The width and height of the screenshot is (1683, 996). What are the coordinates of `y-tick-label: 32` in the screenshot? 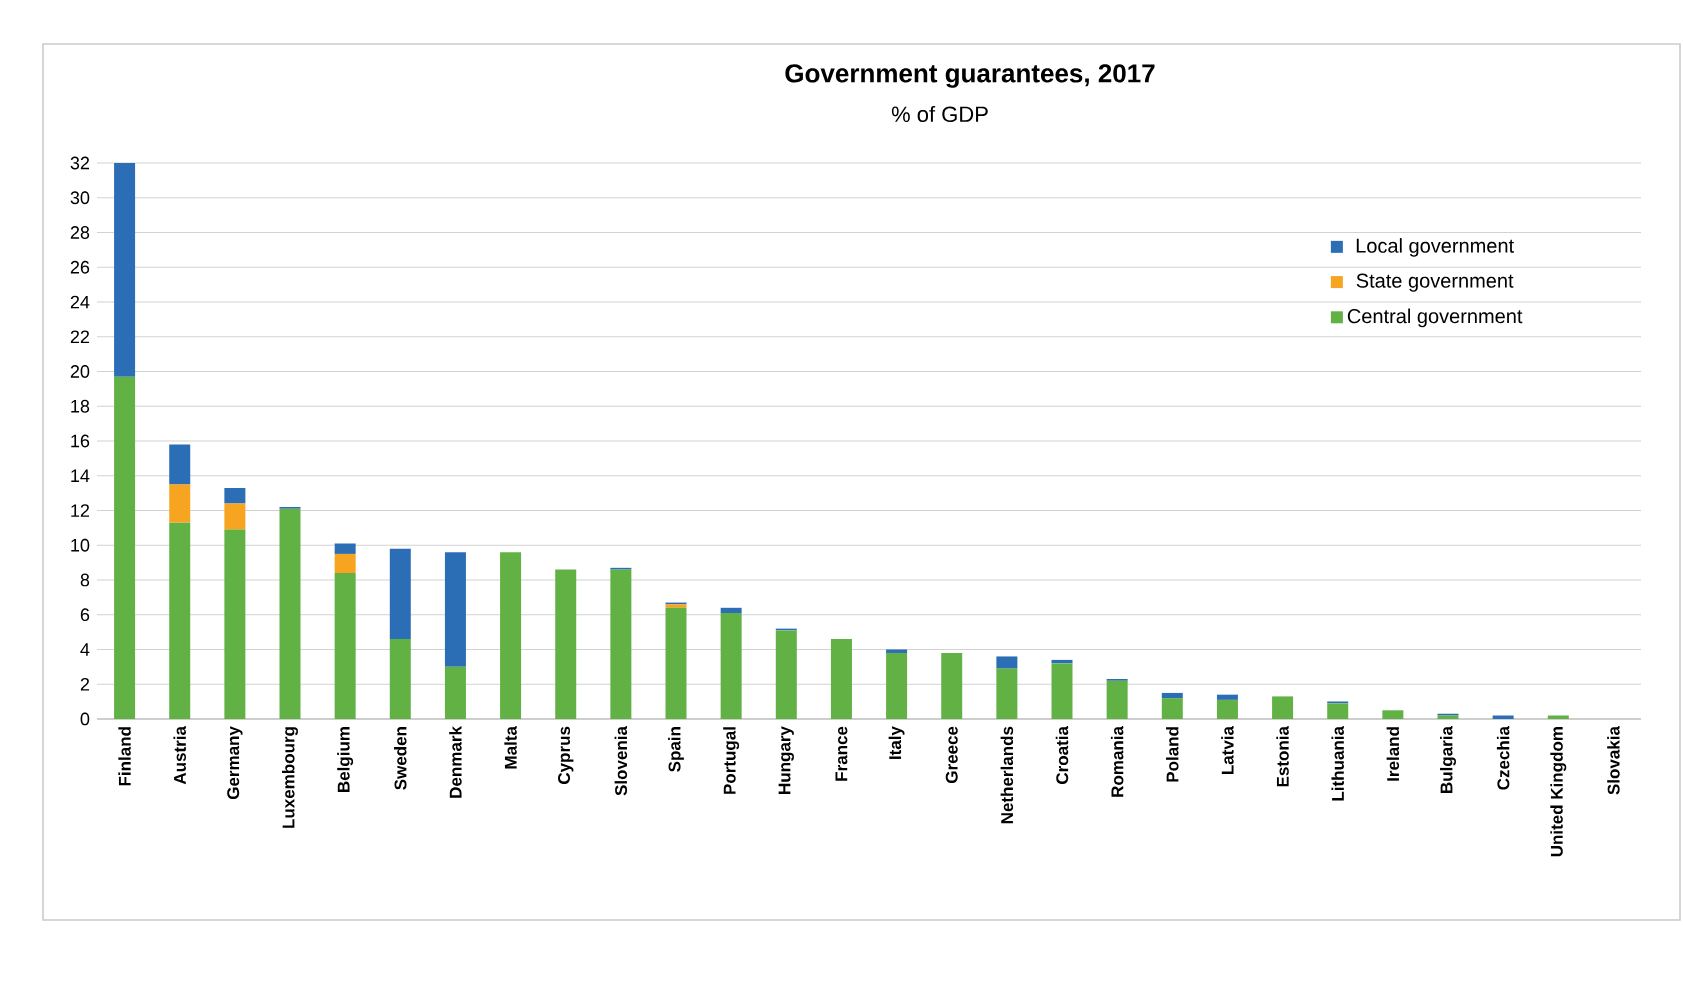 It's located at (80, 163).